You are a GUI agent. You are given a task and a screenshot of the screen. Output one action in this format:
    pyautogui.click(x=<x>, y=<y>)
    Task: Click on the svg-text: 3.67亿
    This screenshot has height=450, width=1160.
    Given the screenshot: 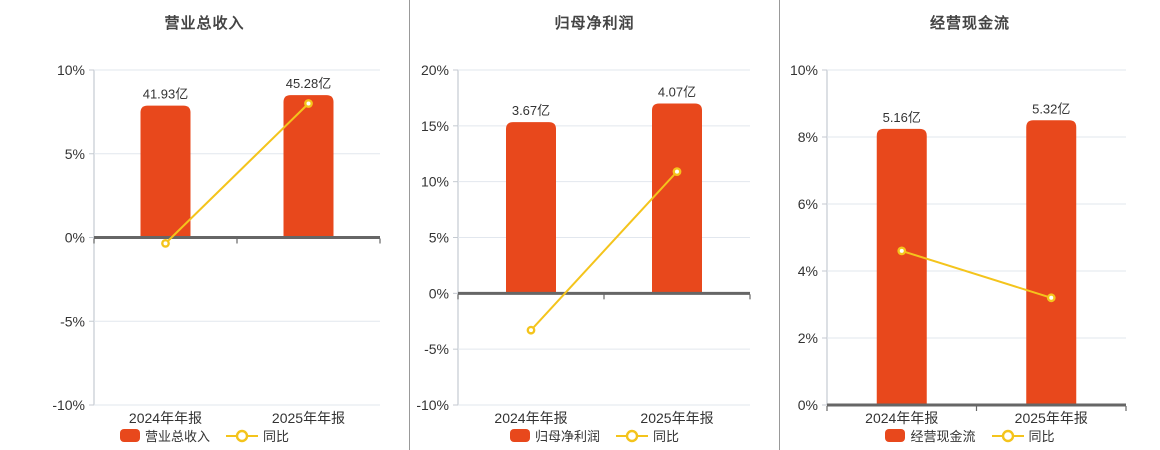 What is the action you would take?
    pyautogui.click(x=531, y=110)
    